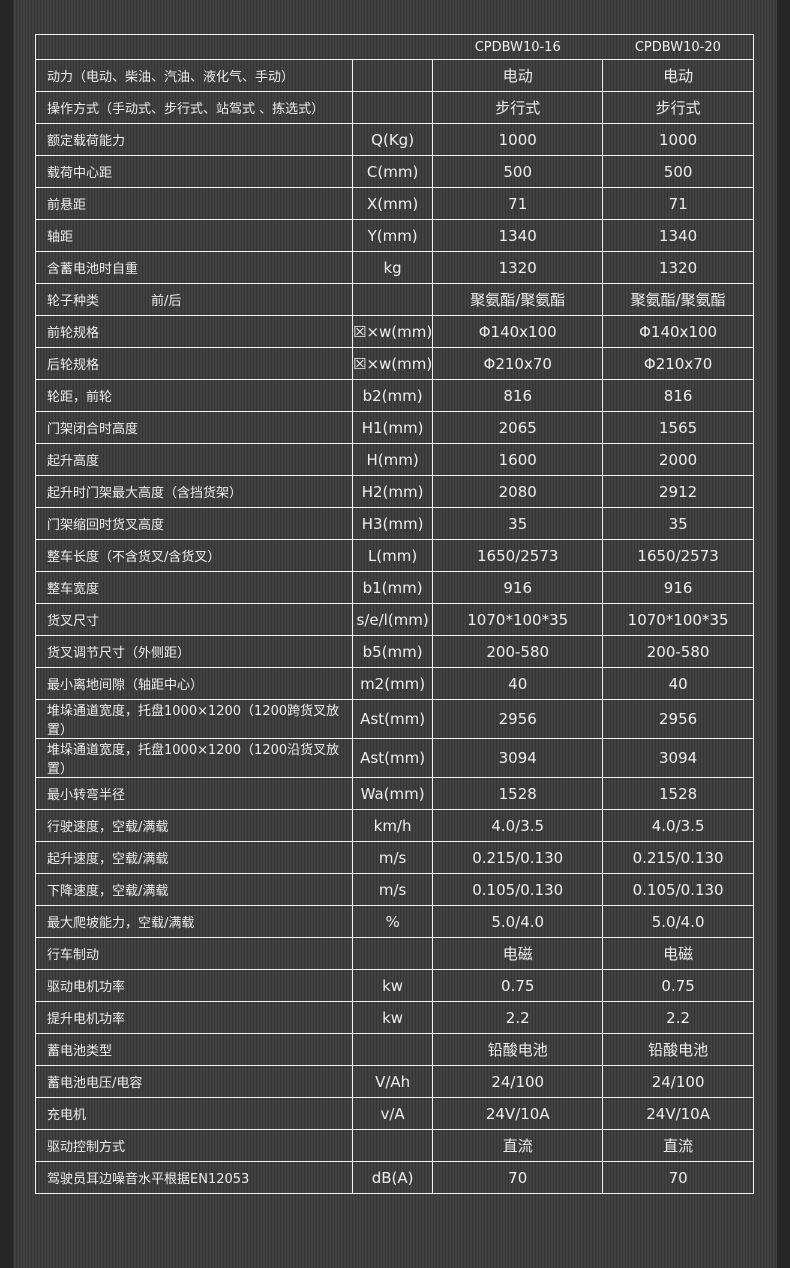 This screenshot has width=790, height=1268. I want to click on row-label: 整车长度（不含货叉/含货叉）, so click(134, 557).